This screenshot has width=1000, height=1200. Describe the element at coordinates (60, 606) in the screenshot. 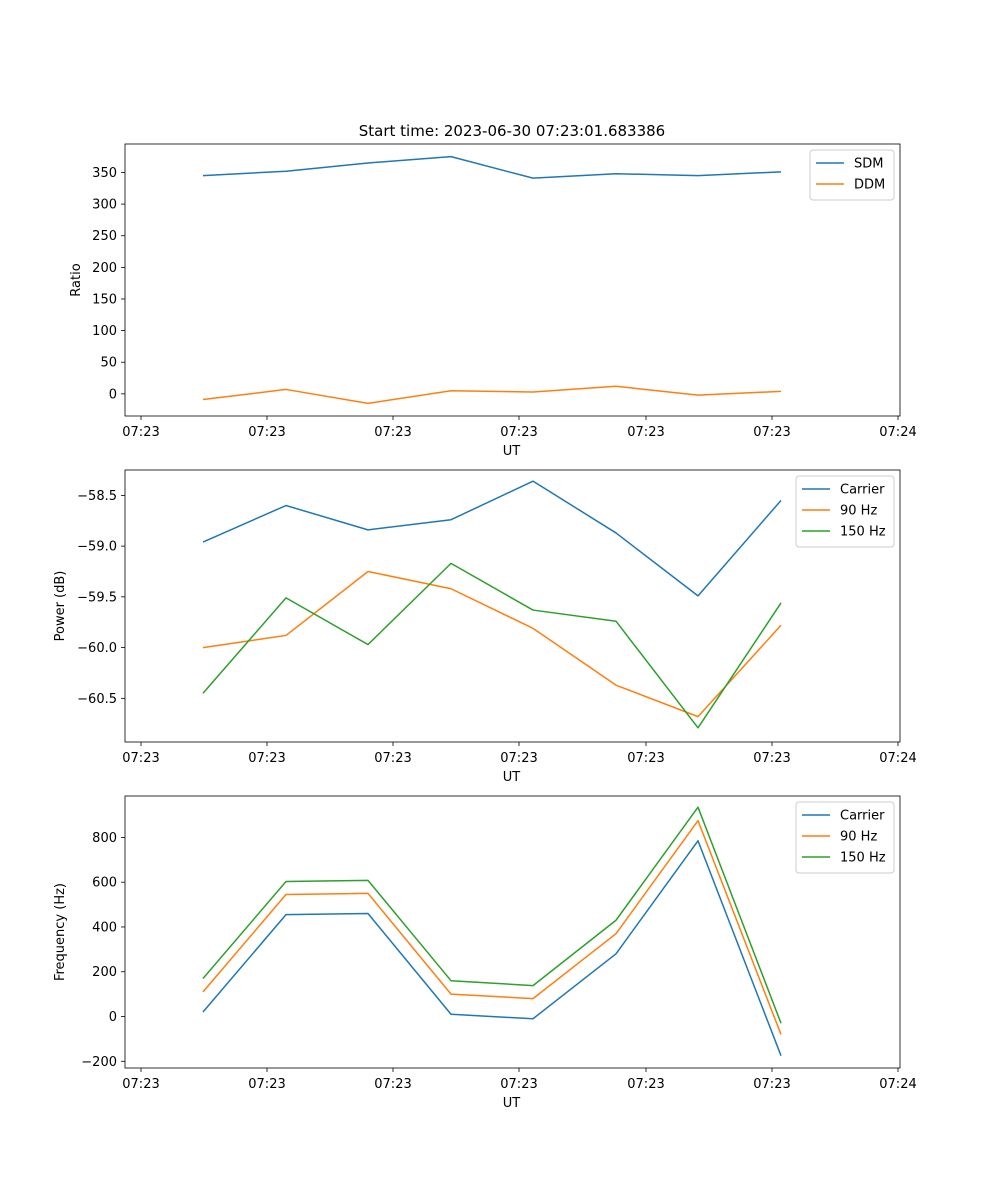

I see `y-axis-label: Power (dB)` at that location.